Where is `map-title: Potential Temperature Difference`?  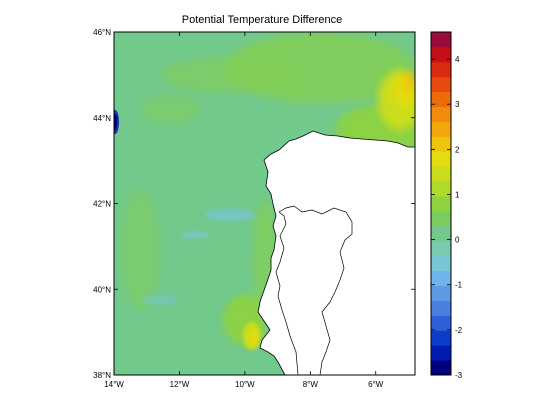
map-title: Potential Temperature Difference is located at coordinates (262, 20).